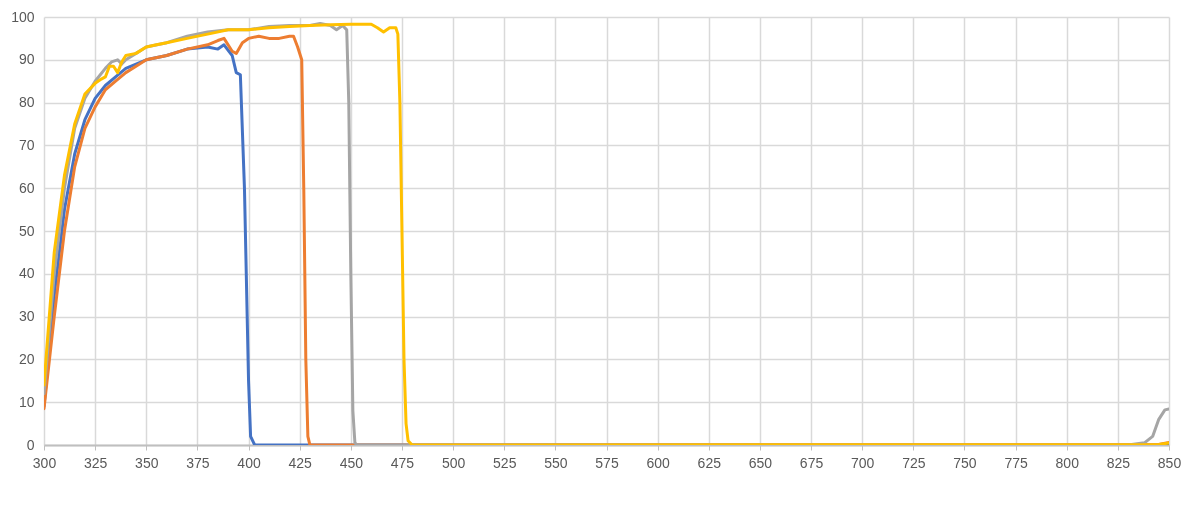  What do you see at coordinates (26, 102) in the screenshot?
I see `y-tick-label: 80` at bounding box center [26, 102].